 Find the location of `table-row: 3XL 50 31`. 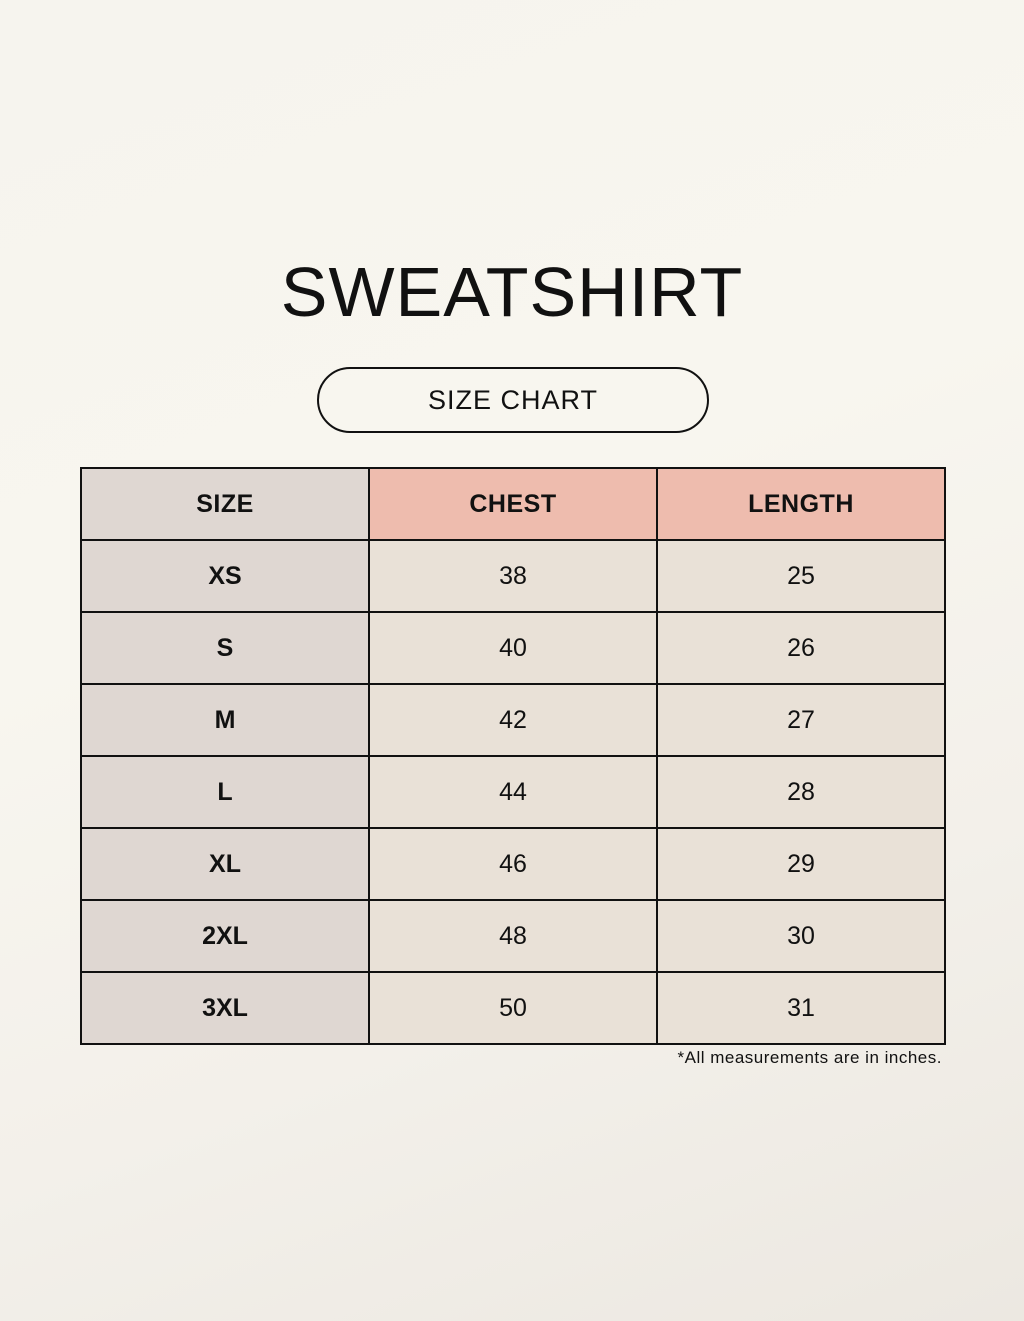

table-row: 3XL 50 31 is located at coordinates (513, 1008).